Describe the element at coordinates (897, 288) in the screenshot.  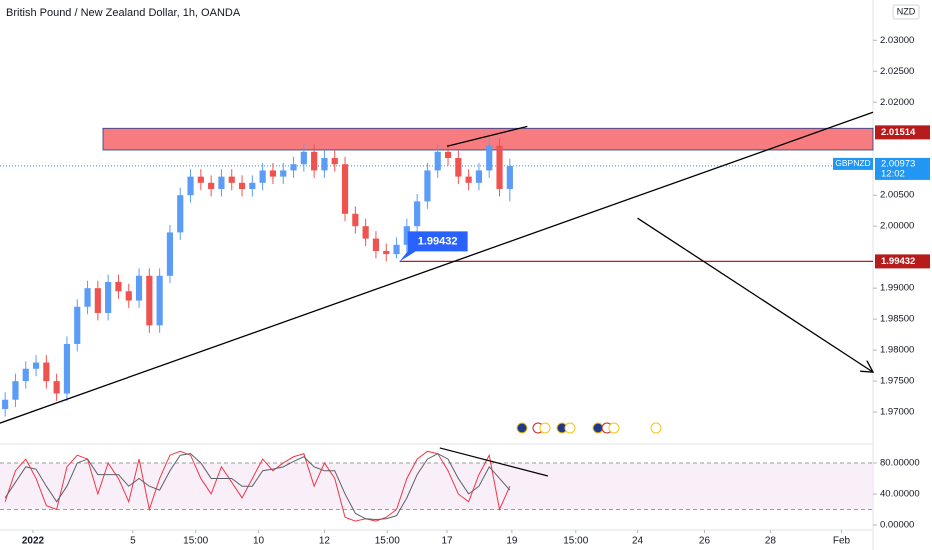
I see `y-tick-label: 1.99000` at that location.